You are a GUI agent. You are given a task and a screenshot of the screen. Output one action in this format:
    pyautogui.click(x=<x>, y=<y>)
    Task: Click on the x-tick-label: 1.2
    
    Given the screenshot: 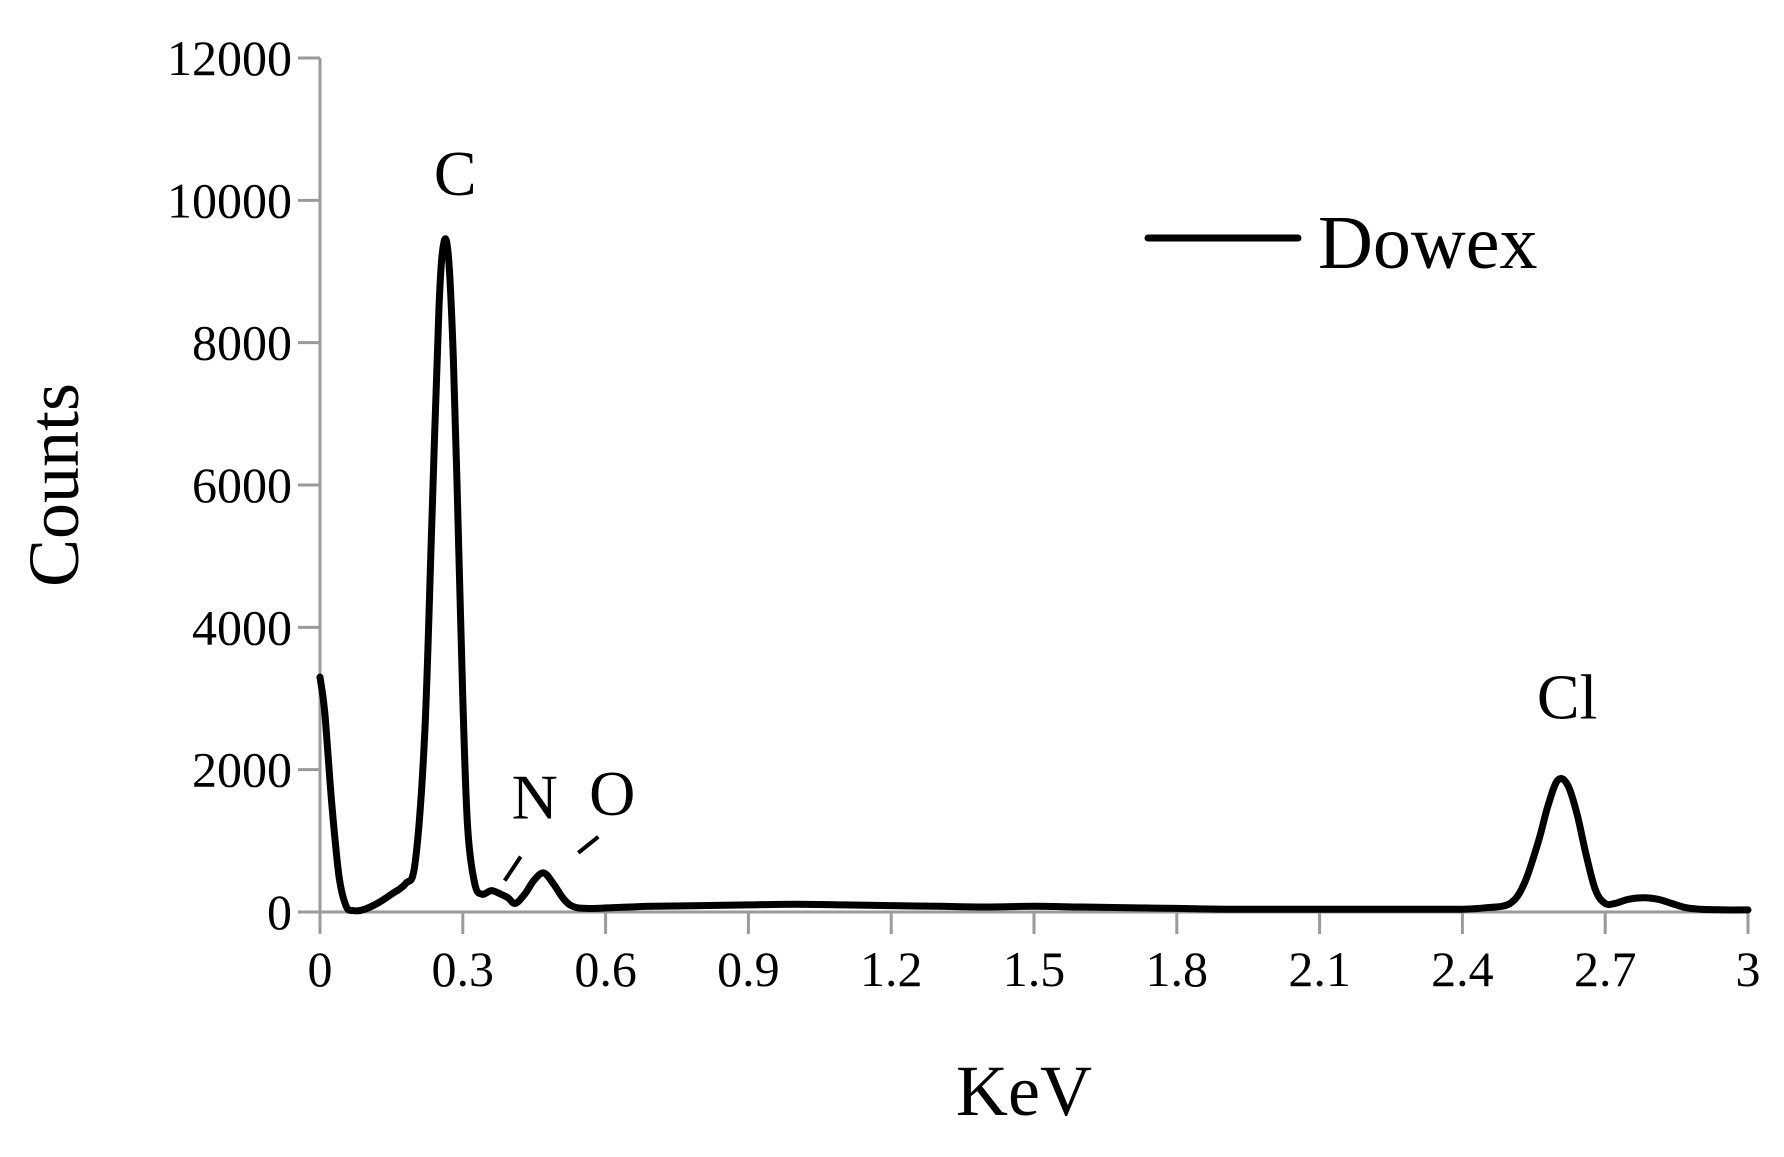 What is the action you would take?
    pyautogui.click(x=891, y=969)
    